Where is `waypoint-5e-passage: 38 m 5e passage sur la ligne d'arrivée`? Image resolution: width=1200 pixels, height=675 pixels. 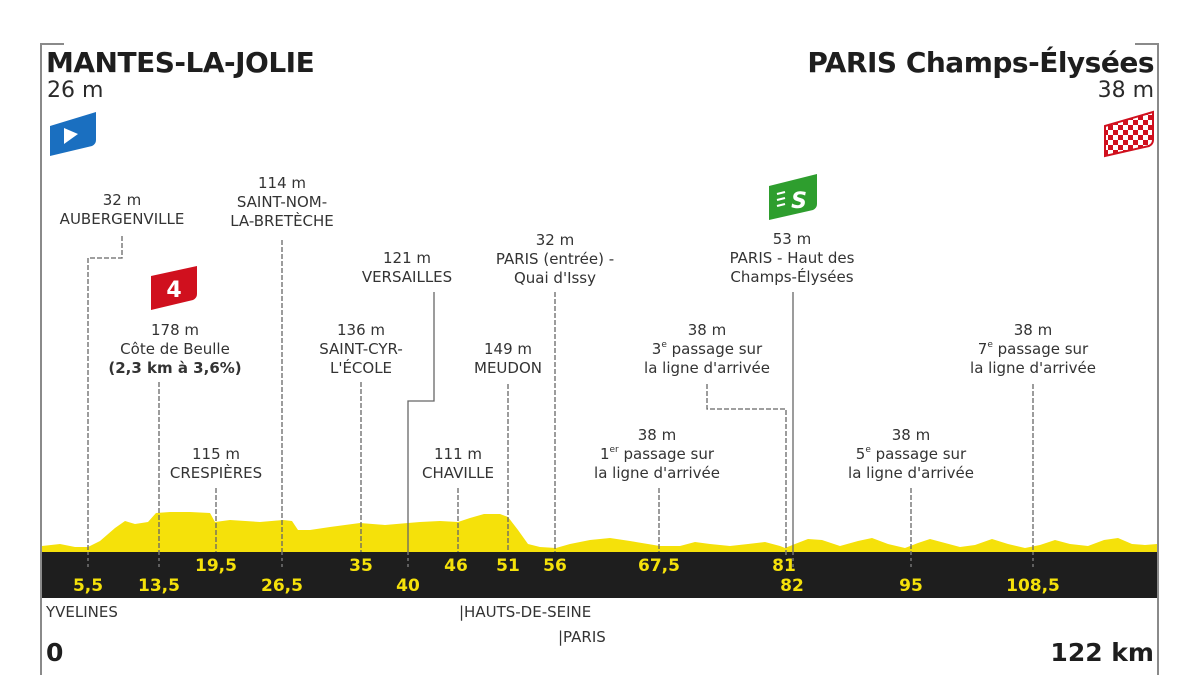
waypoint-5e-passage: 38 m 5e passage sur la ligne d'arrivée is located at coordinates (911, 454).